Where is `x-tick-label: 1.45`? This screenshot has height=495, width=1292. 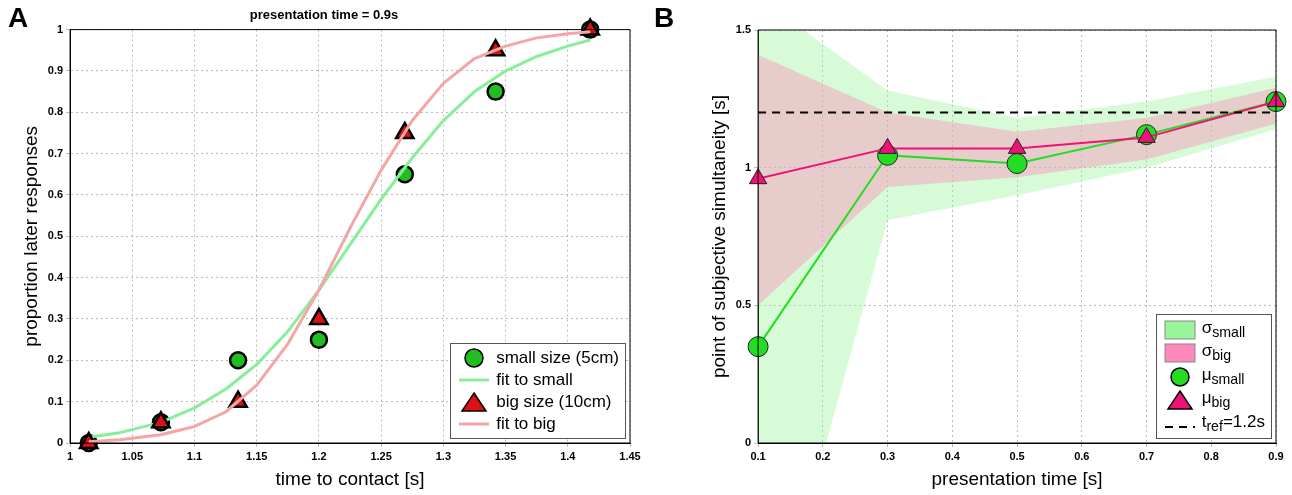 x-tick-label: 1.45 is located at coordinates (630, 455).